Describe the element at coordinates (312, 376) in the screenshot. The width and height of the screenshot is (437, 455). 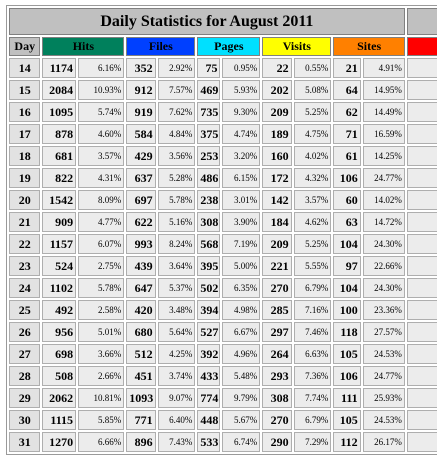
I see `cell-visits-pct: 7.36%` at that location.